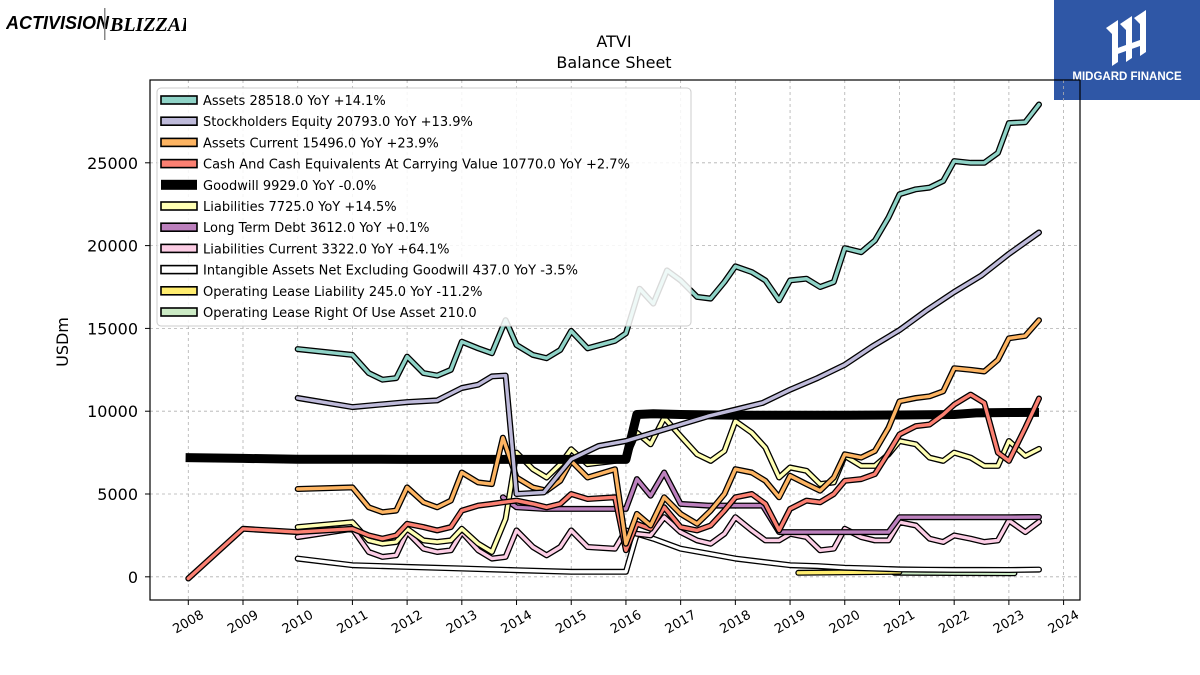 The height and width of the screenshot is (675, 1200). Describe the element at coordinates (326, 249) in the screenshot. I see `legend-label-liabilities-current: Liabilities Current 3322.0 YoY +64.1%` at that location.